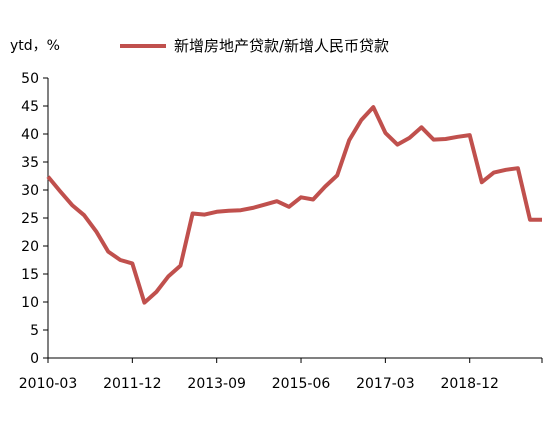 This screenshot has height=431, width=550. What do you see at coordinates (30, 303) in the screenshot?
I see `y-tick-label: 10` at bounding box center [30, 303].